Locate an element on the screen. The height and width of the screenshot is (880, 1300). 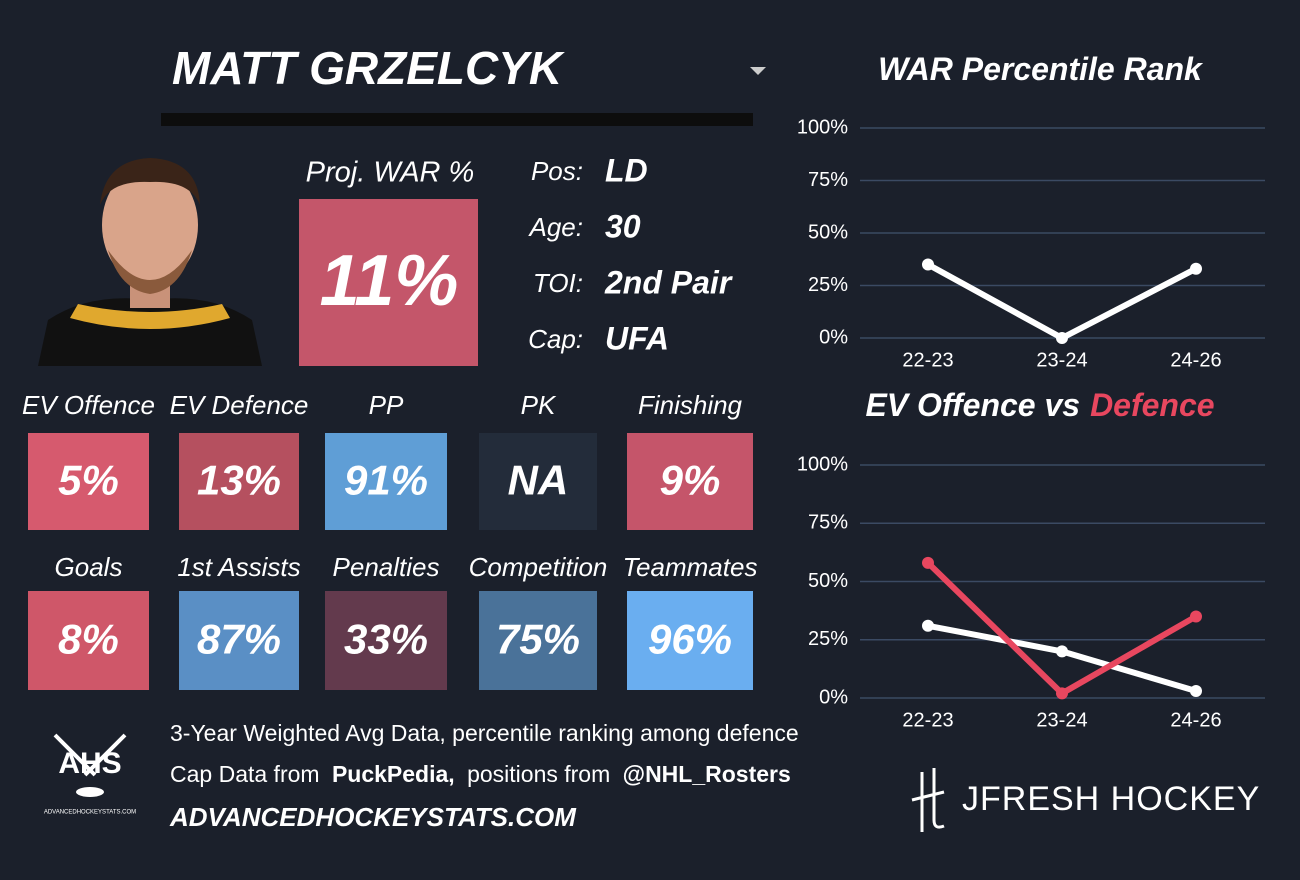
tile-value: 87% is located at coordinates (239, 639).